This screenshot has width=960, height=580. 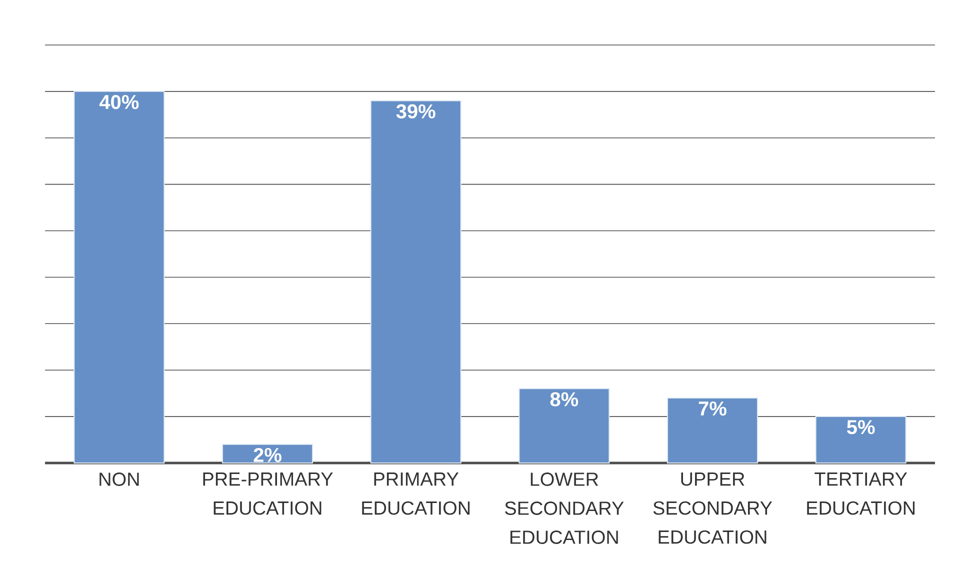 I want to click on data-label: 5%, so click(x=860, y=427).